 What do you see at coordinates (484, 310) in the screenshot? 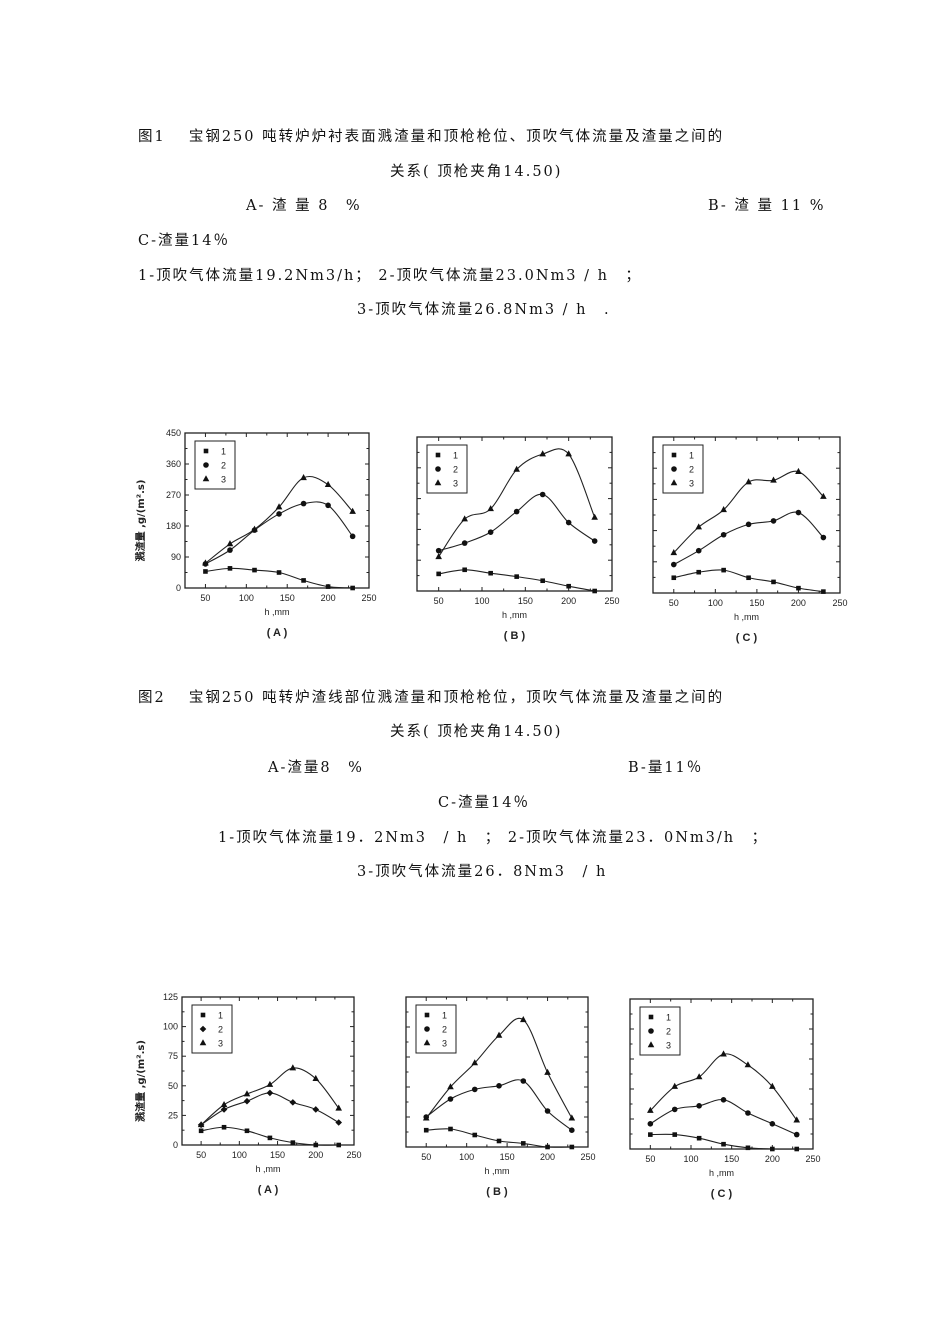
I see `figure1-flow-line2: 3-顶吹气体流量26.8Nm3 / h .` at bounding box center [484, 310].